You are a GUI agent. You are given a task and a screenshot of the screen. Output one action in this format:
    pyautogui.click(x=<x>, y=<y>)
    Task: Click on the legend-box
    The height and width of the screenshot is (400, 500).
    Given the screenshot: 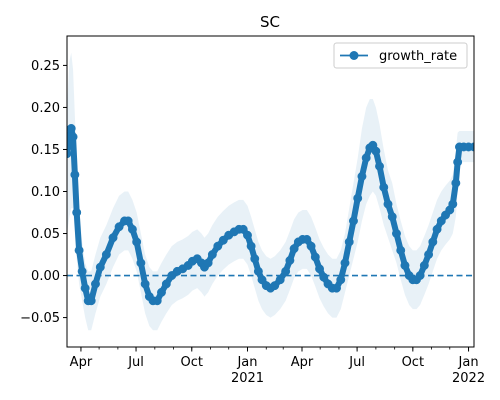 What is the action you would take?
    pyautogui.click(x=400, y=55)
    